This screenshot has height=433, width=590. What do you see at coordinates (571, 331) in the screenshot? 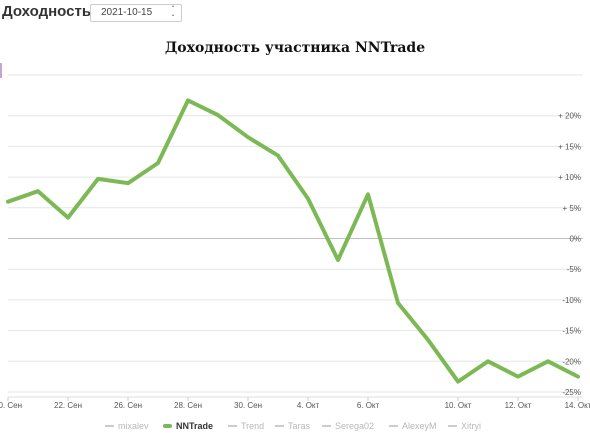
I see `y-tick-label: -15%` at bounding box center [571, 331].